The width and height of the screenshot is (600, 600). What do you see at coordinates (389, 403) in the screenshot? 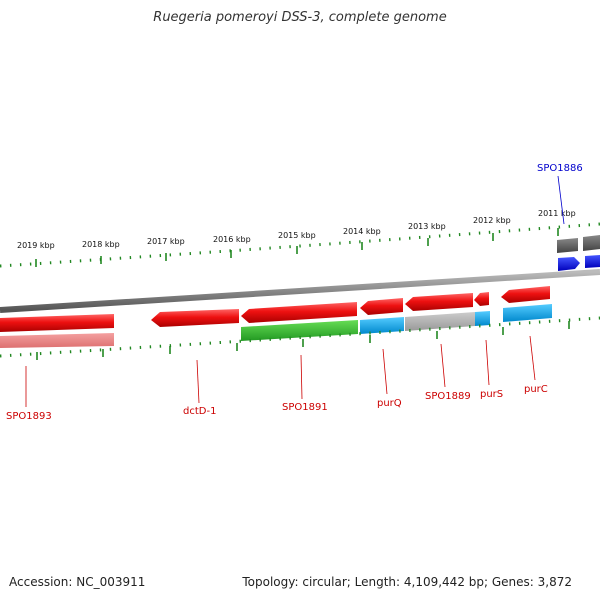
I see `gene-label-purq: purQ` at bounding box center [389, 403].